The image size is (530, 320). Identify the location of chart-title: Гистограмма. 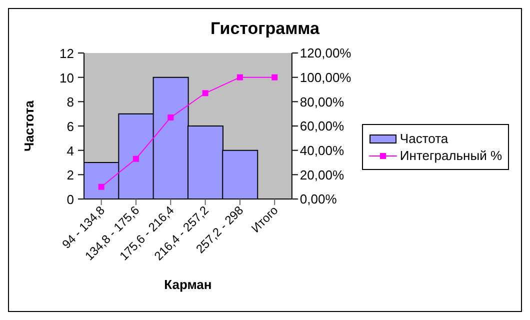
(265, 29).